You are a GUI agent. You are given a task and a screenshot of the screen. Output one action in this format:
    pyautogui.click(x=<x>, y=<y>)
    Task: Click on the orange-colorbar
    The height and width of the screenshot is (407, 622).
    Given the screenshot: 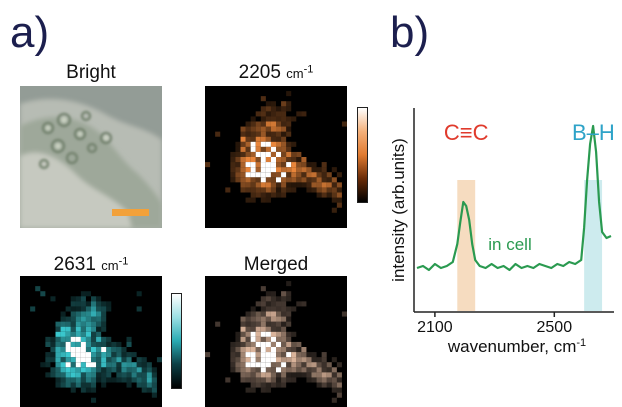 What is the action you would take?
    pyautogui.click(x=362, y=155)
    